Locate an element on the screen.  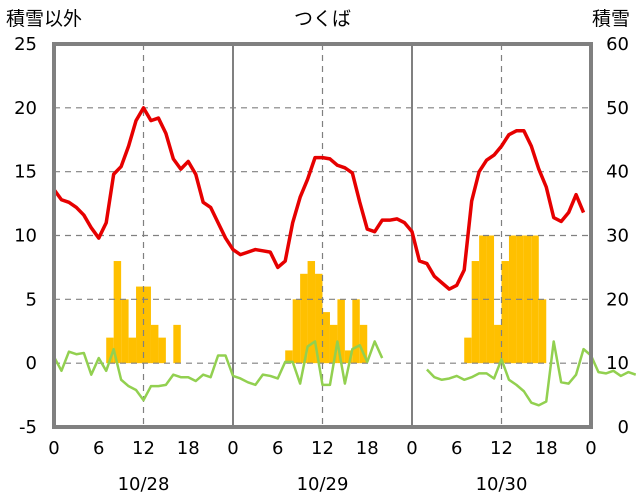
chart-title: つくば is located at coordinates (322, 19).